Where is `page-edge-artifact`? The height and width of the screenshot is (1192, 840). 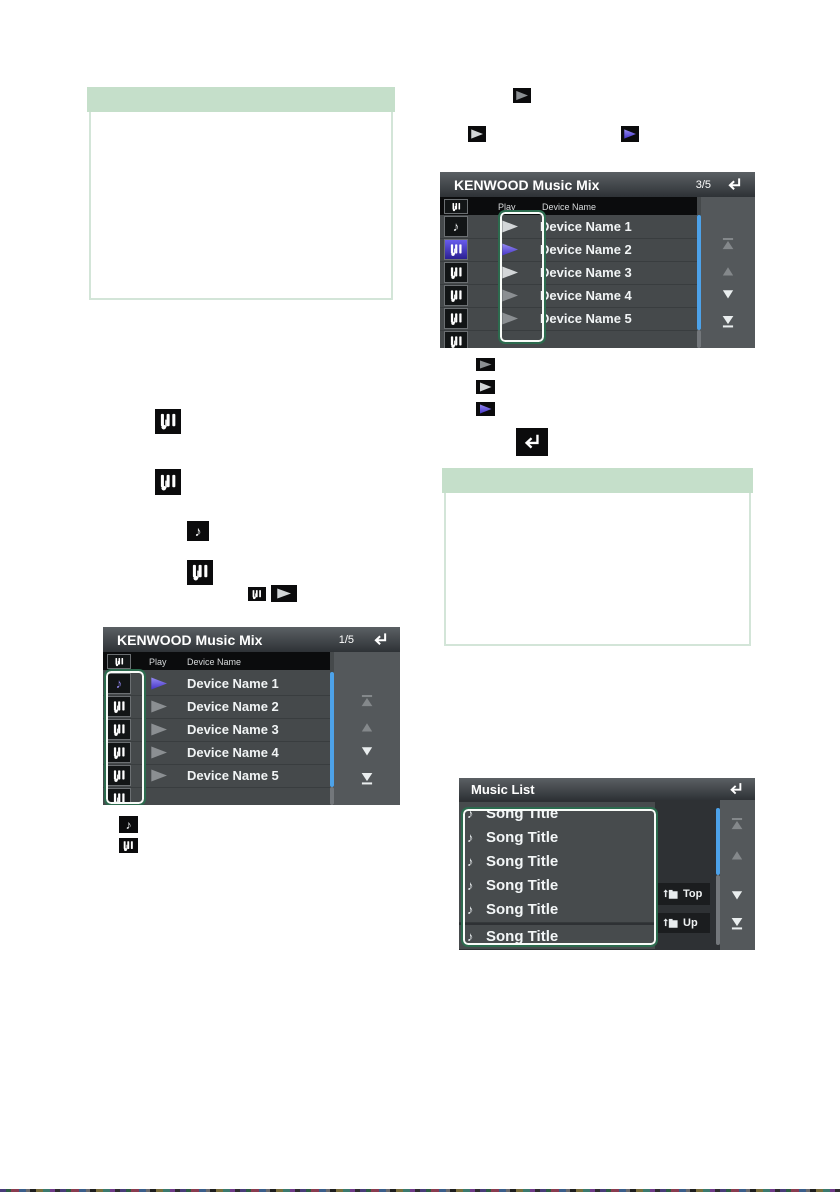
page-edge-artifact is located at coordinates (420, 1190).